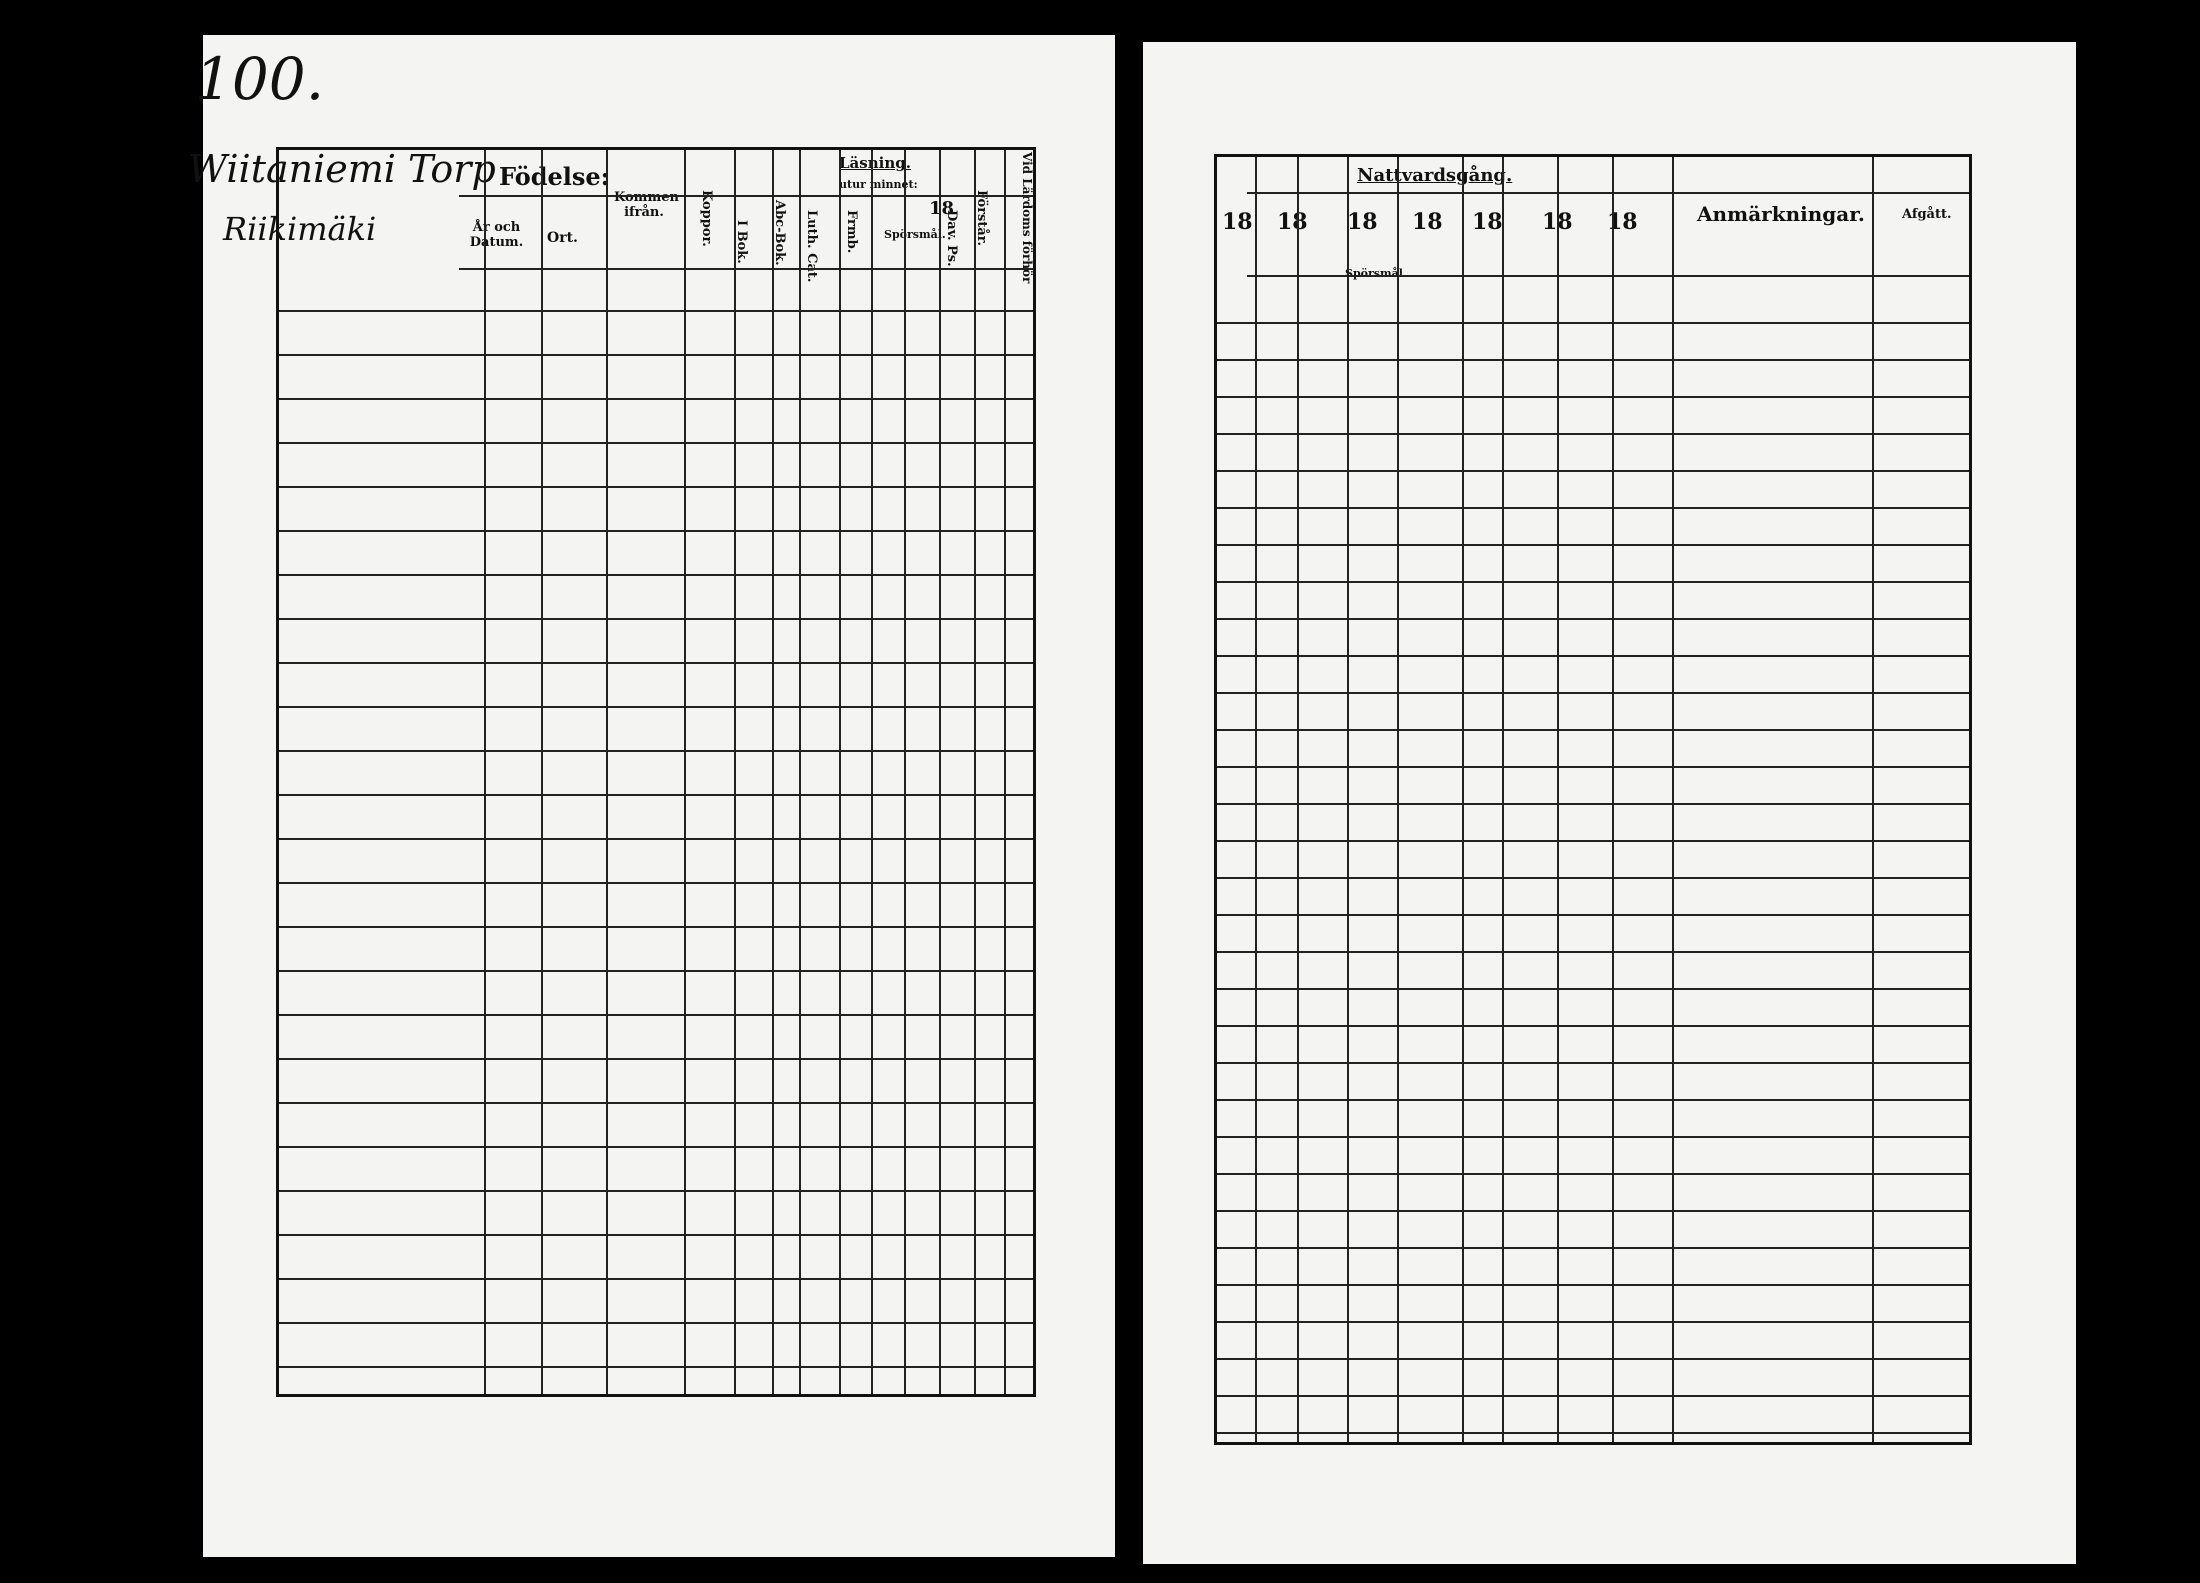 The height and width of the screenshot is (1583, 2200). Describe the element at coordinates (260, 79) in the screenshot. I see `page-number: 100.` at that location.